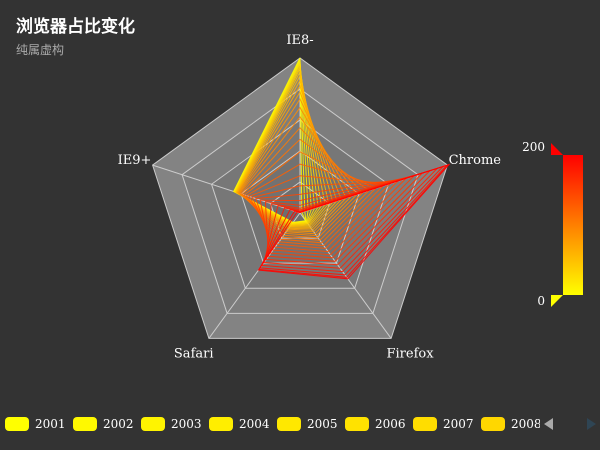 The height and width of the screenshot is (450, 600). I want to click on visual-map-bottom-handle, so click(557, 301).